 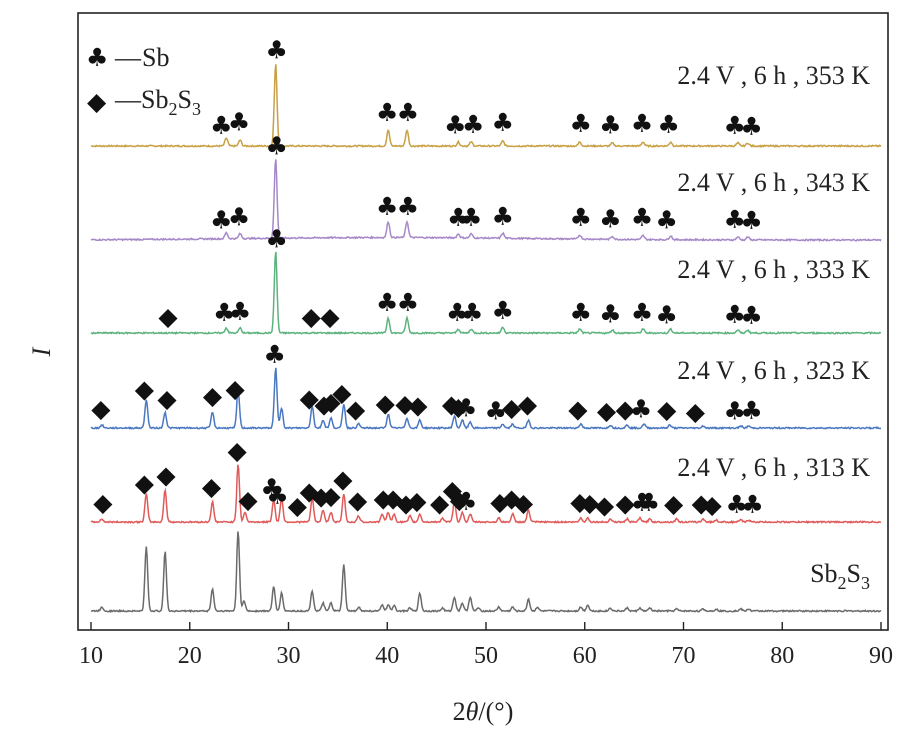 What do you see at coordinates (483, 711) in the screenshot?
I see `x-axis-title: 2θ/(°)` at bounding box center [483, 711].